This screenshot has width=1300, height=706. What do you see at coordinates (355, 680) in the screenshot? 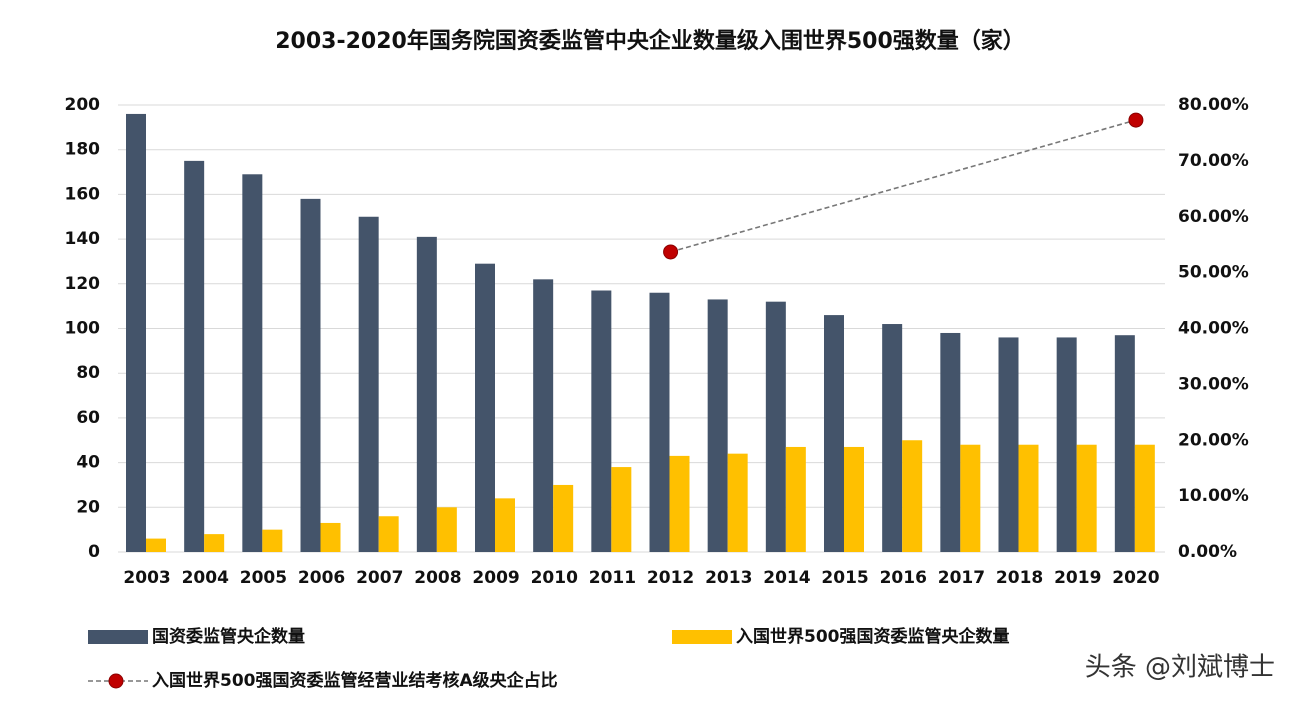
I see `legend-label: 入国世界500强国资委监管经营业结考核A级央企占比` at bounding box center [355, 680].